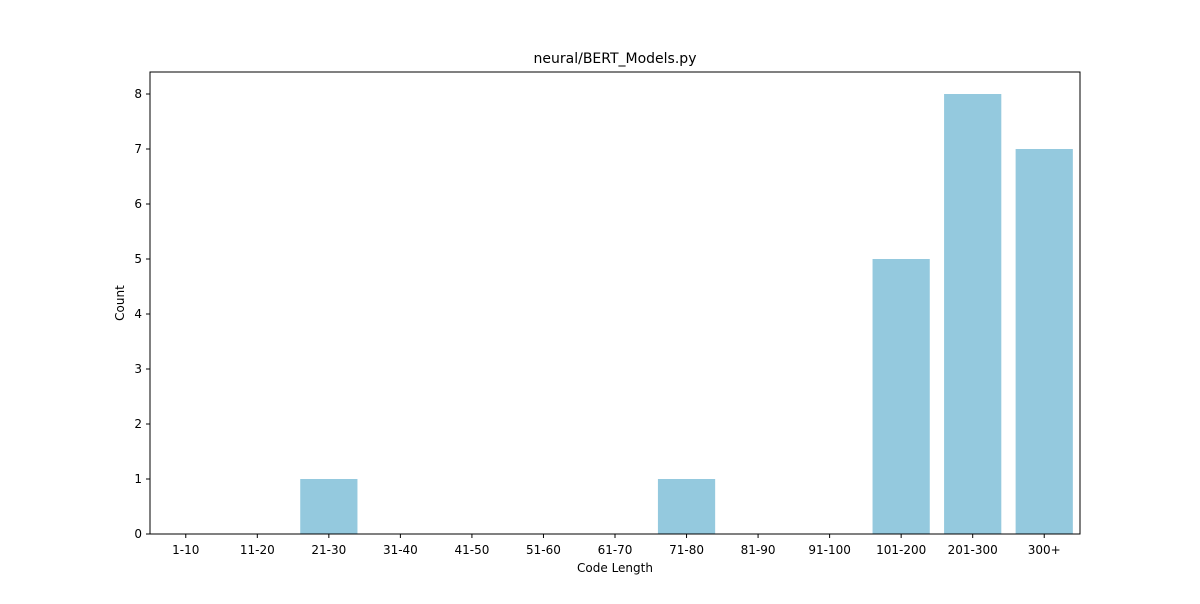 The image size is (1200, 604). Describe the element at coordinates (138, 94) in the screenshot. I see `y-tick-label: 8` at that location.